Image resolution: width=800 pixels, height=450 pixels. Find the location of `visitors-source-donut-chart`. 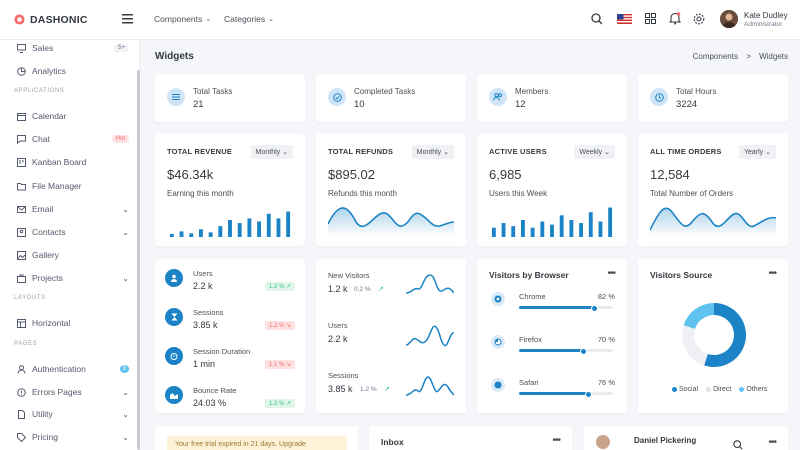

visitors-source-donut-chart is located at coordinates (714, 335).